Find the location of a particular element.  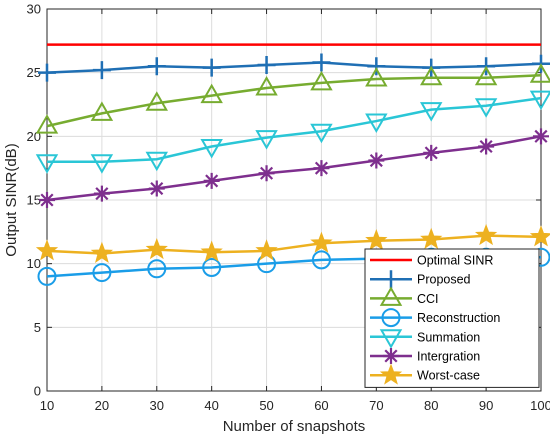

series-line-proposed is located at coordinates (294, 67).